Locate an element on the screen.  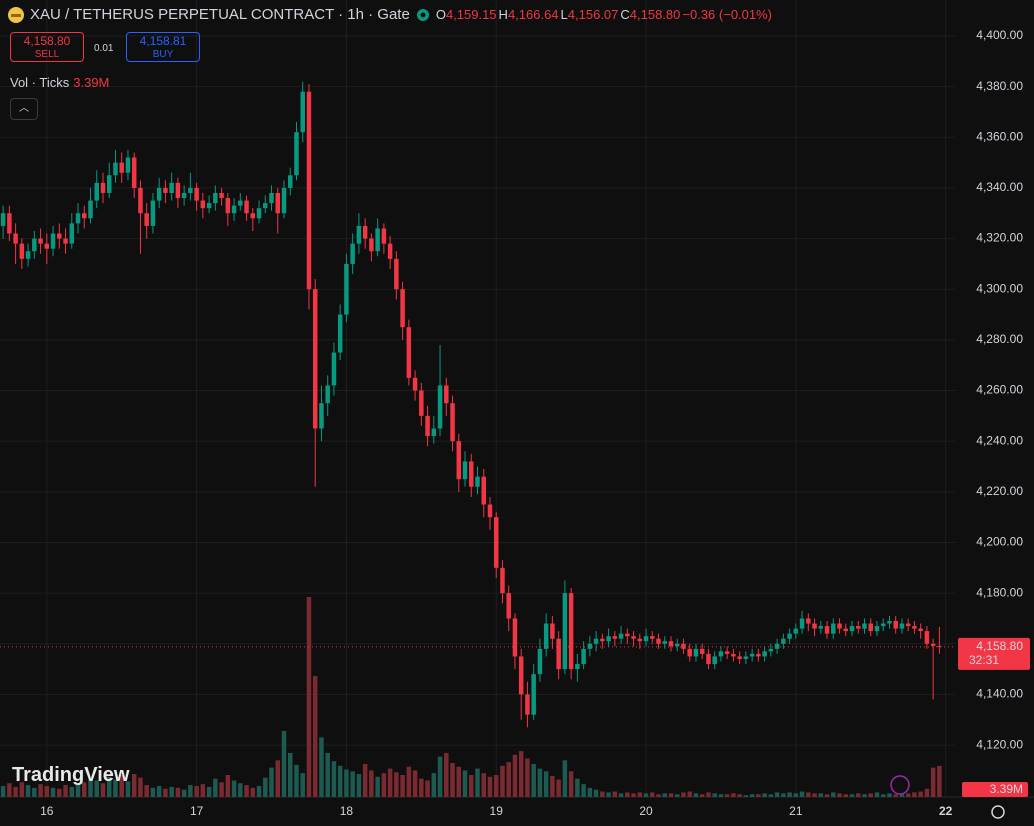
watermark: TradingView is located at coordinates (71, 775).